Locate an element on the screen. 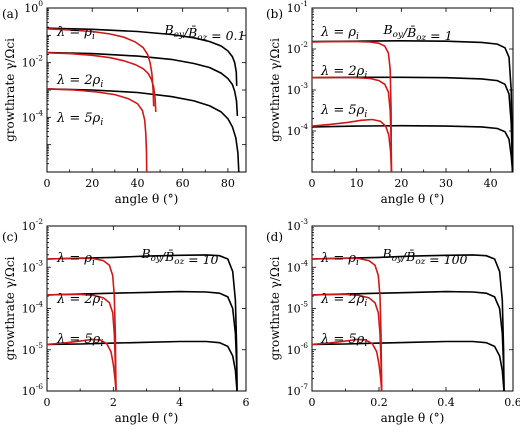  x-tick-label: 80 is located at coordinates (228, 183).